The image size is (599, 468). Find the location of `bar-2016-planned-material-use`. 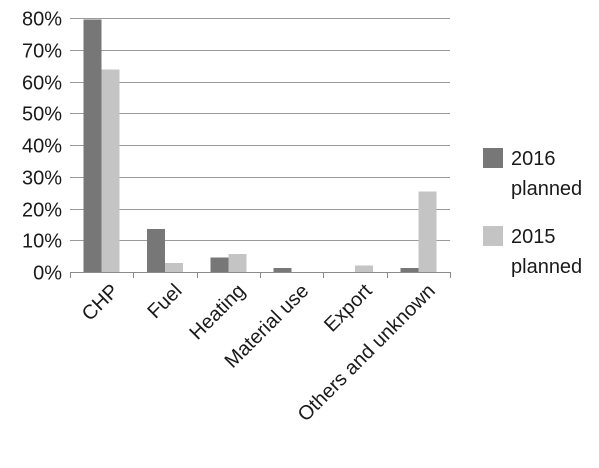

bar-2016-planned-material-use is located at coordinates (282, 270).